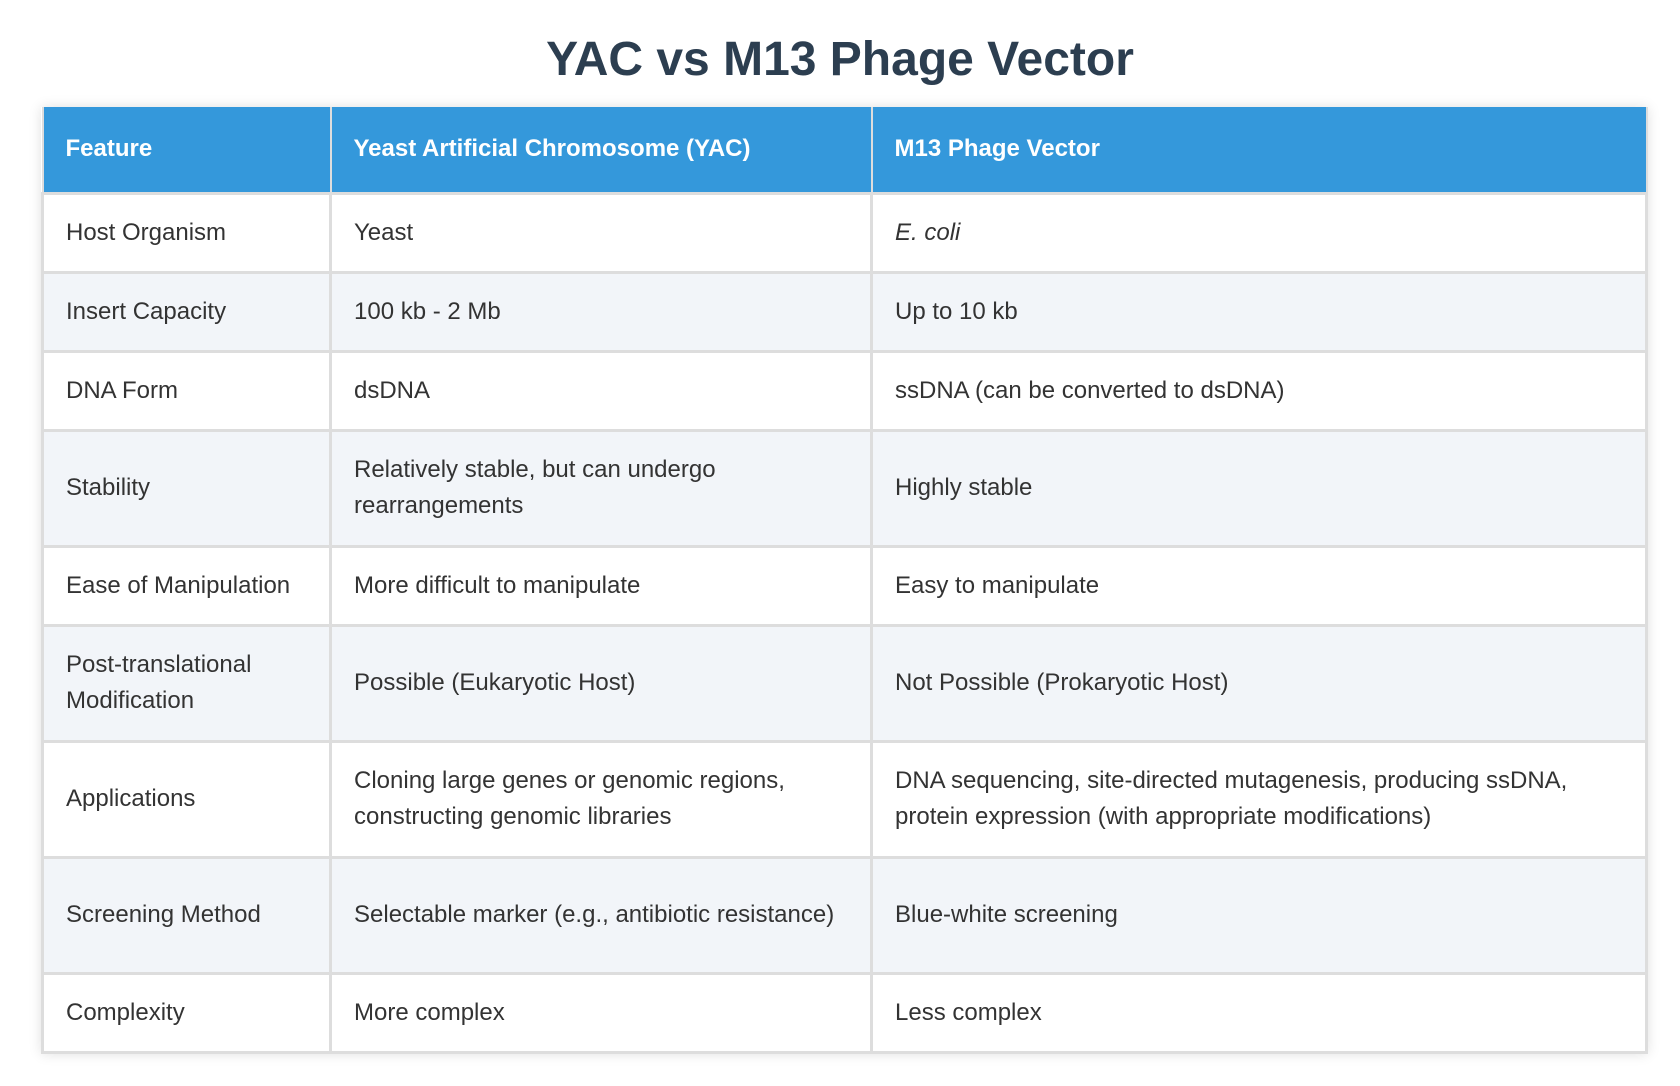  I want to click on feature-cell: Post-translational Modification, so click(186, 683).